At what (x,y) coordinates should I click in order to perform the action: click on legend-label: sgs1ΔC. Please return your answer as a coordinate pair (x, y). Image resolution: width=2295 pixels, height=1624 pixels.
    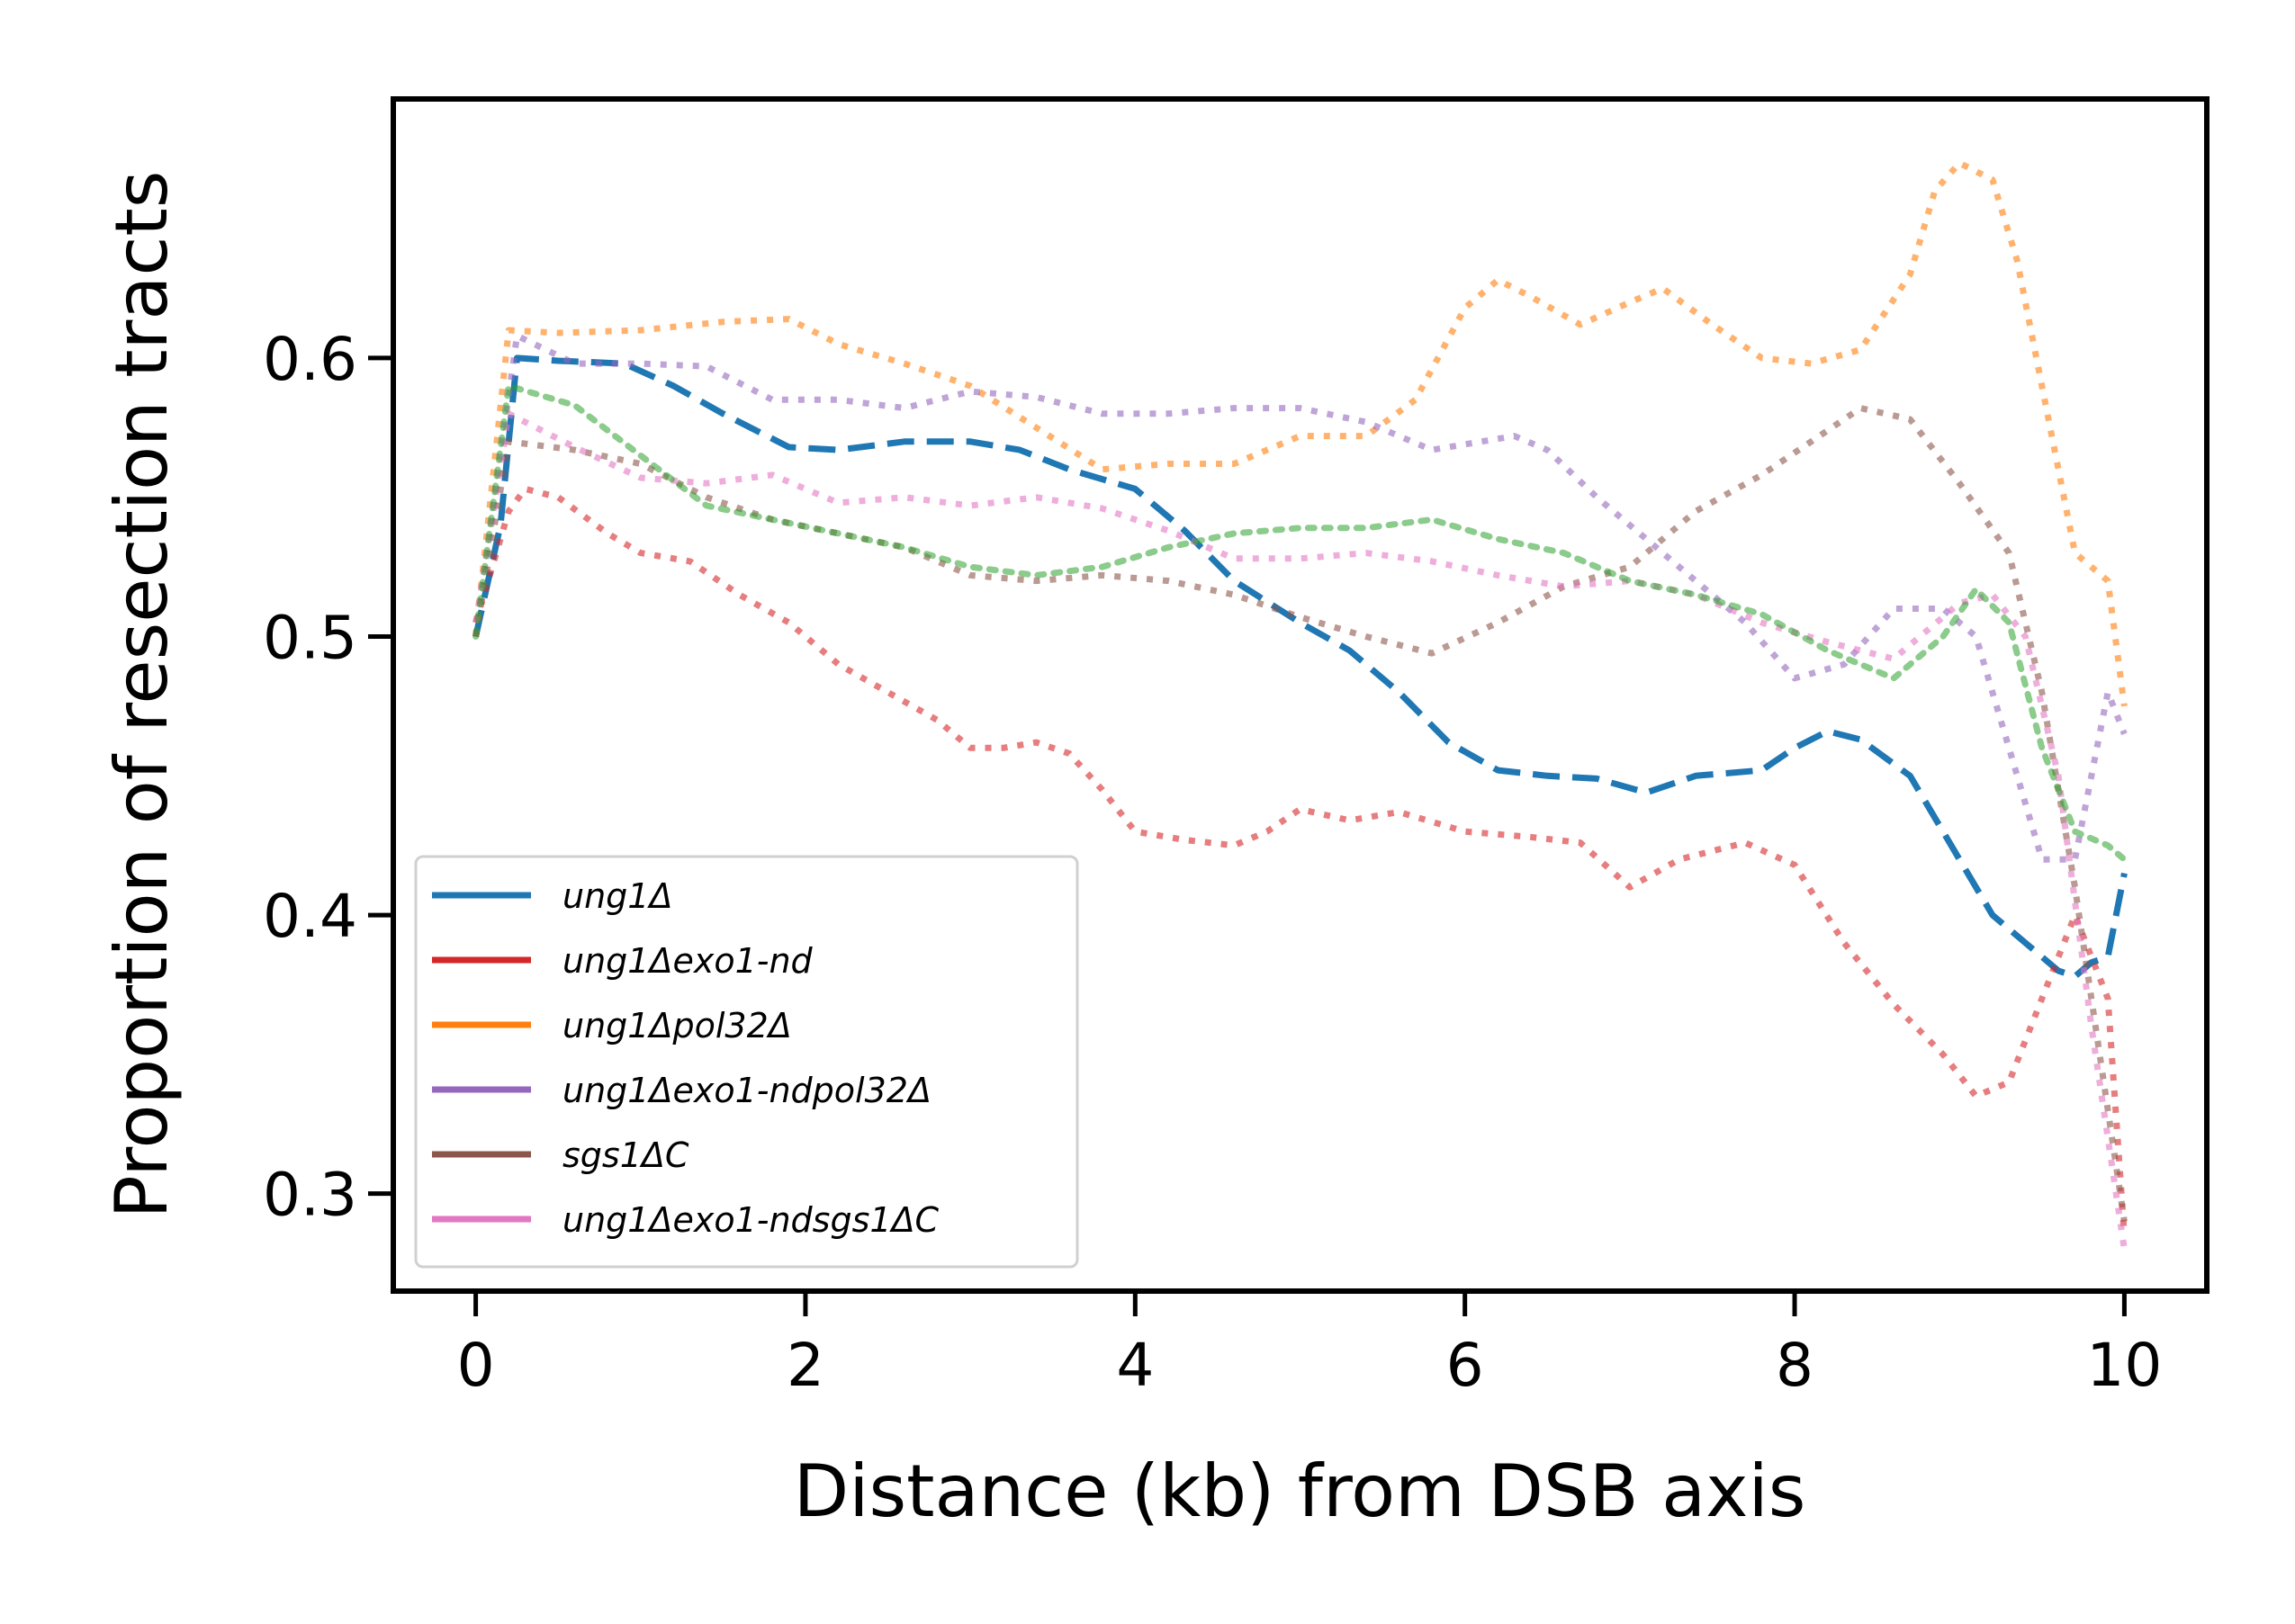
    Looking at the image, I should click on (625, 1155).